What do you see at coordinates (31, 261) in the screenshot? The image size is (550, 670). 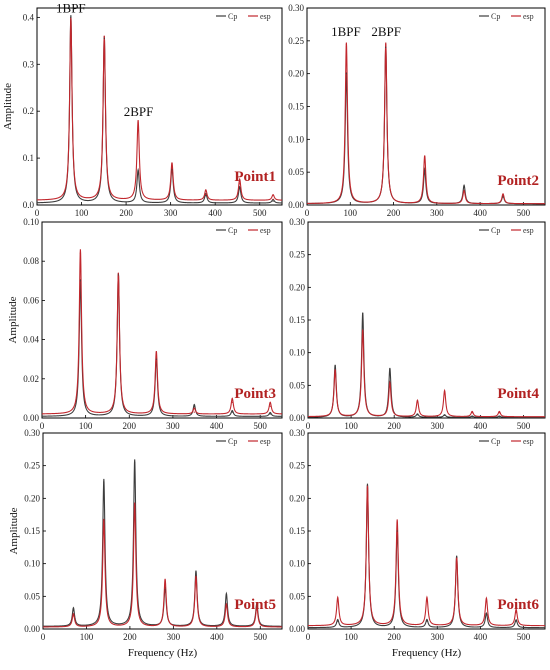 I see `y-tick-label: 0.08` at bounding box center [31, 261].